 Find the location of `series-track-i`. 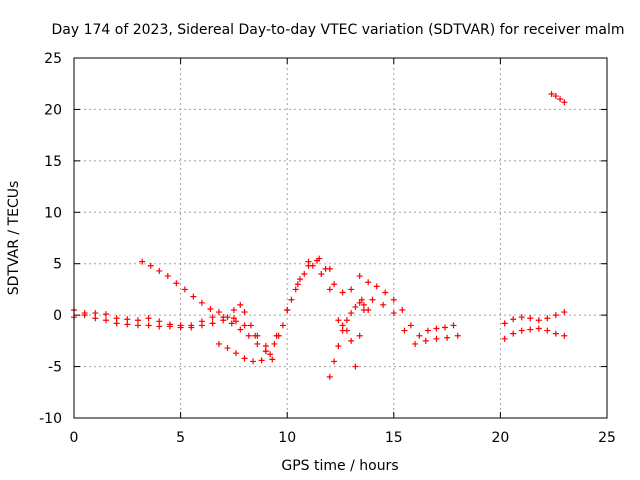

series-track-i is located at coordinates (406, 306).